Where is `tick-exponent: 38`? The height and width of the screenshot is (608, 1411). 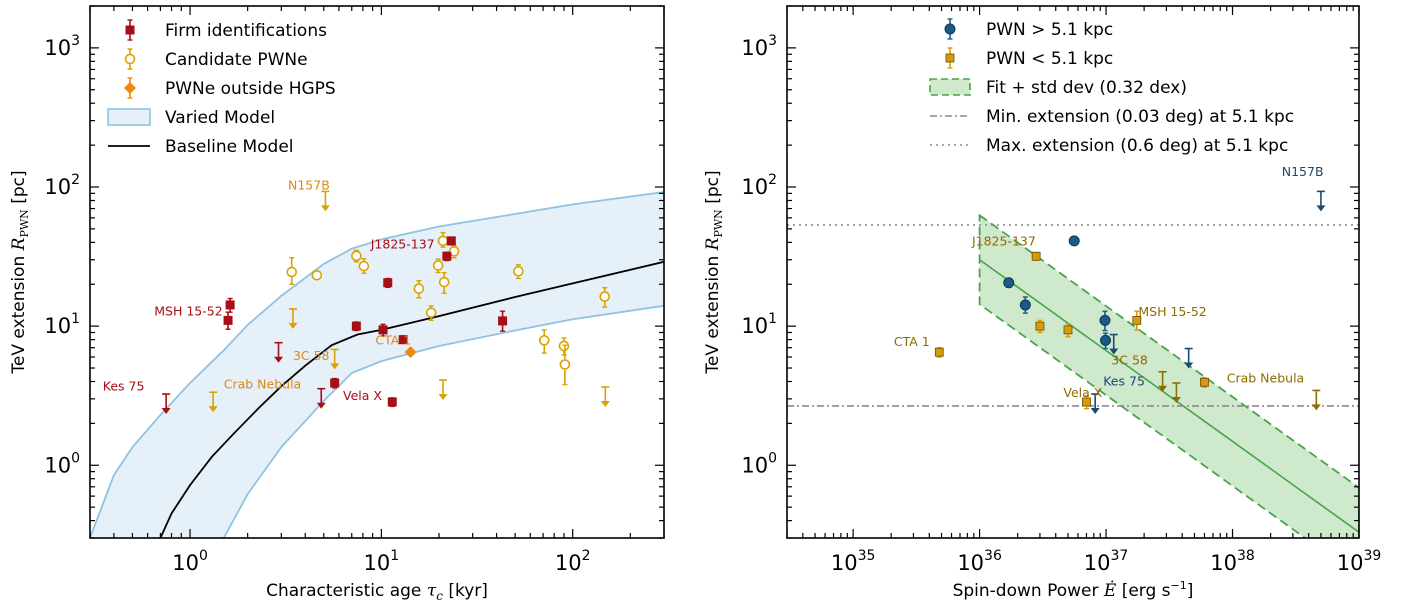 tick-exponent: 38 is located at coordinates (1246, 556).